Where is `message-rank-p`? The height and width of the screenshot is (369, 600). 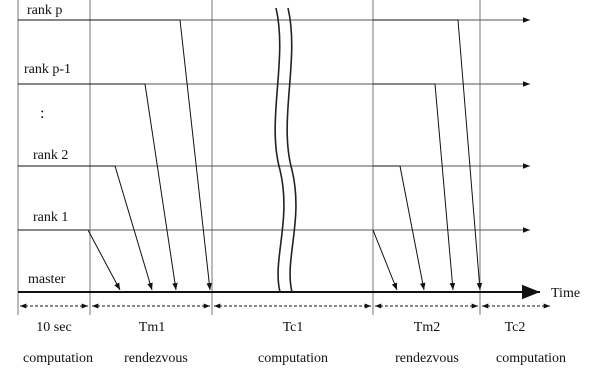
message-rank-p is located at coordinates (426, 155).